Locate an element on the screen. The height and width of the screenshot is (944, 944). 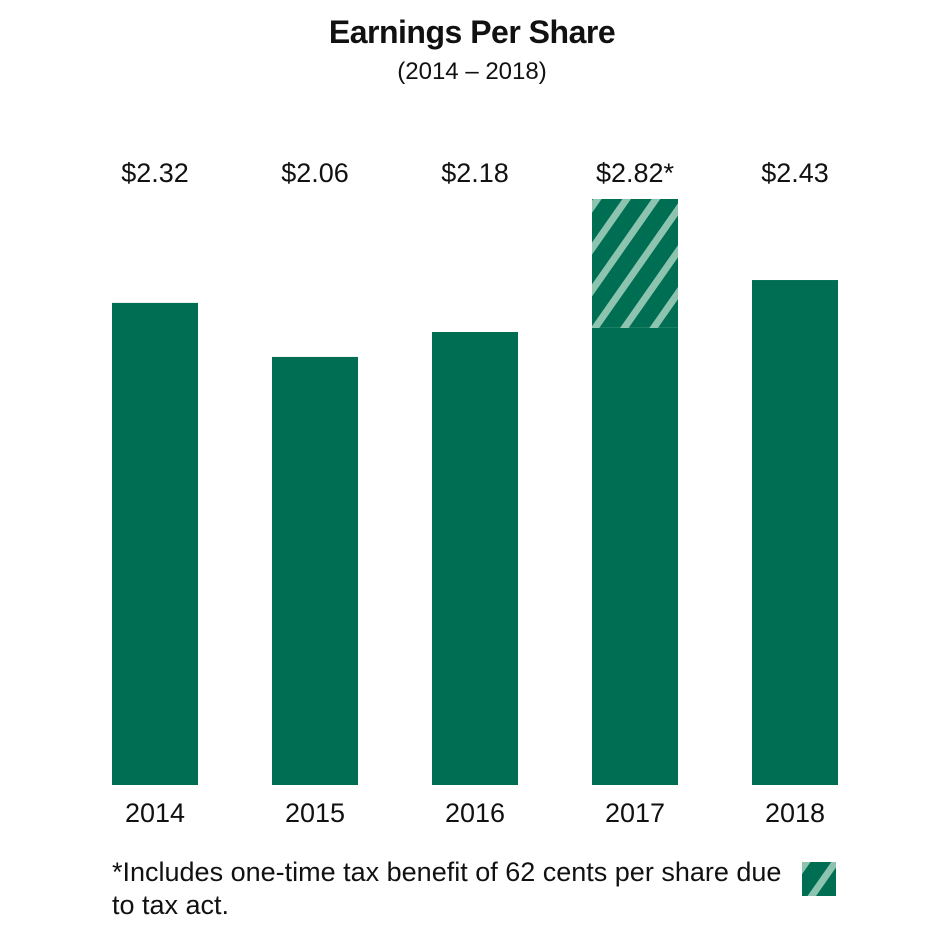
value-label-2014: $2.32 is located at coordinates (155, 173).